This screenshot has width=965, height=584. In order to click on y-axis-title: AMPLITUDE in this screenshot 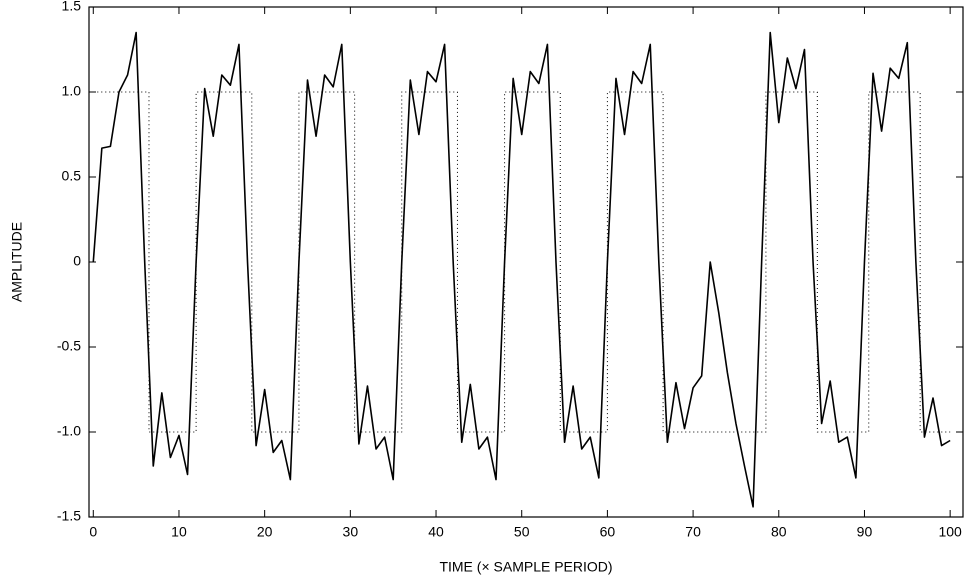, I will do `click(17, 262)`.